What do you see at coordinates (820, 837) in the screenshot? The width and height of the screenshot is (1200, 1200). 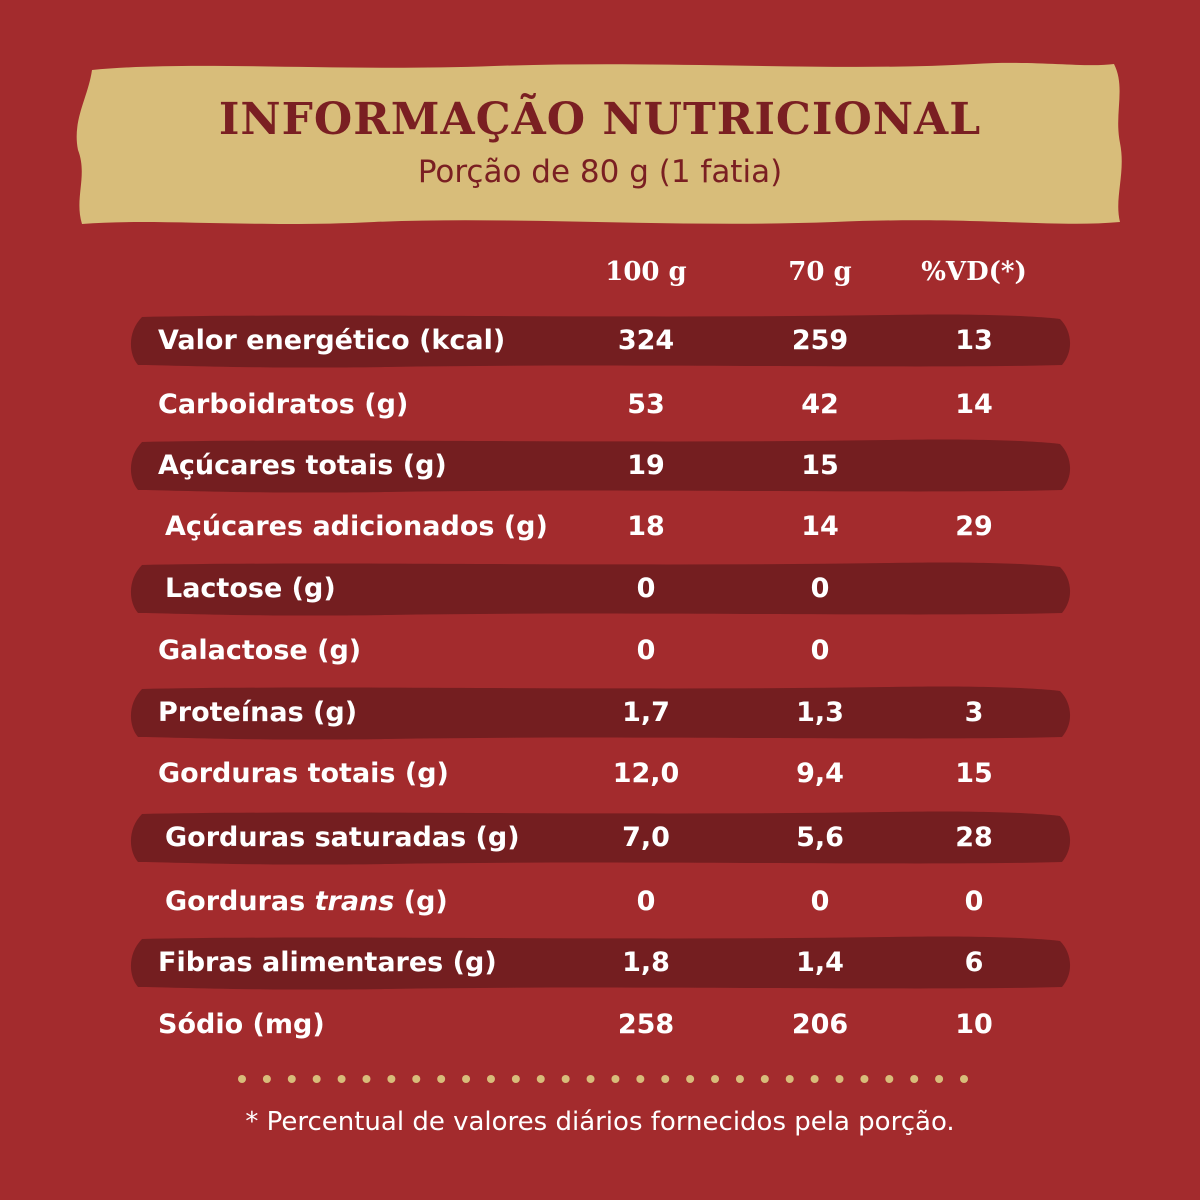 I see `value-70g: 5,6` at bounding box center [820, 837].